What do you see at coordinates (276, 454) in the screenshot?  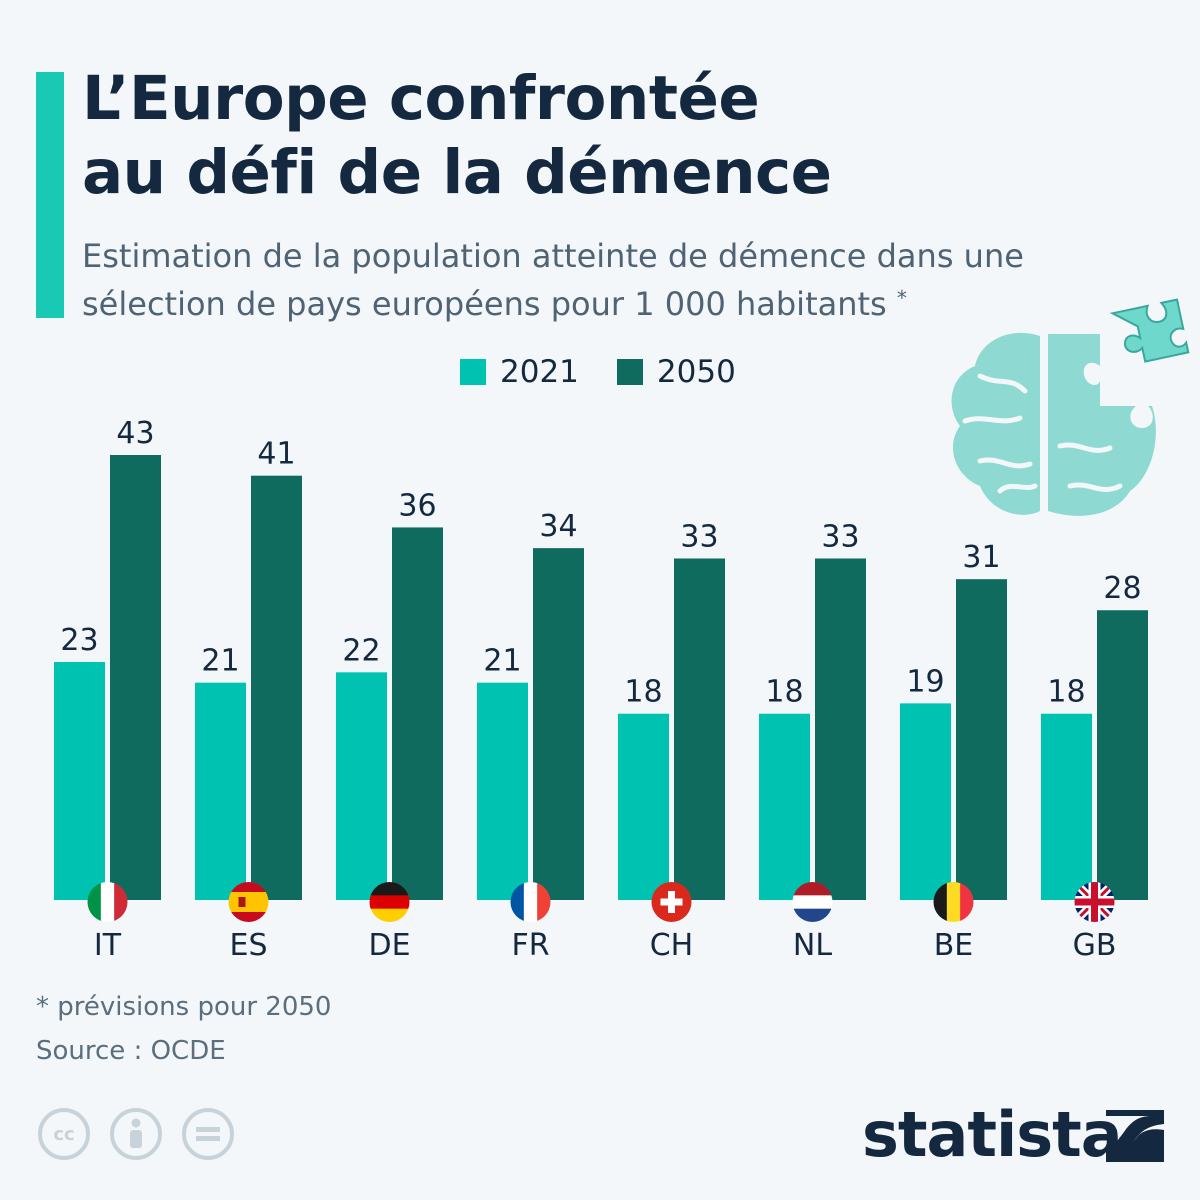 I see `data-label-es-2050: 41` at bounding box center [276, 454].